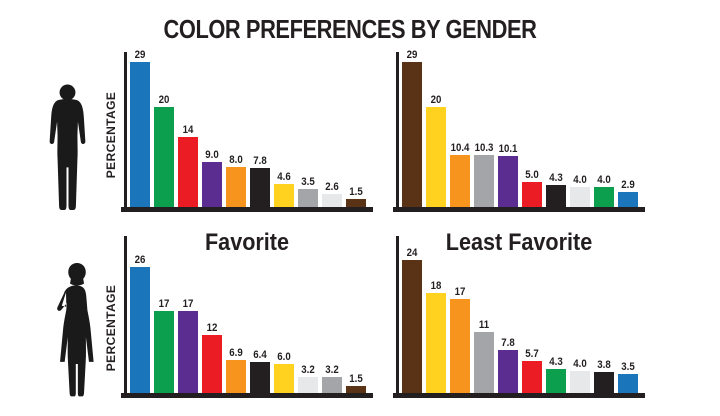  What do you see at coordinates (508, 175) in the screenshot?
I see `bar-purple: 10.1` at bounding box center [508, 175].